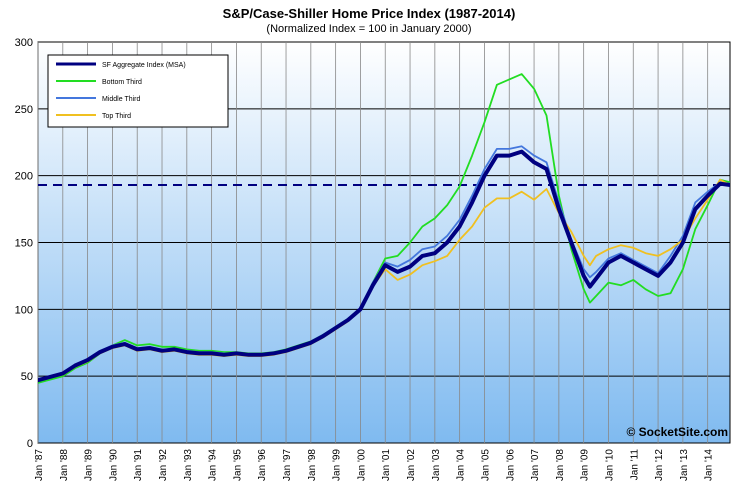 Image resolution: width=738 pixels, height=494 pixels. I want to click on y-tick-label: 0, so click(30, 444).